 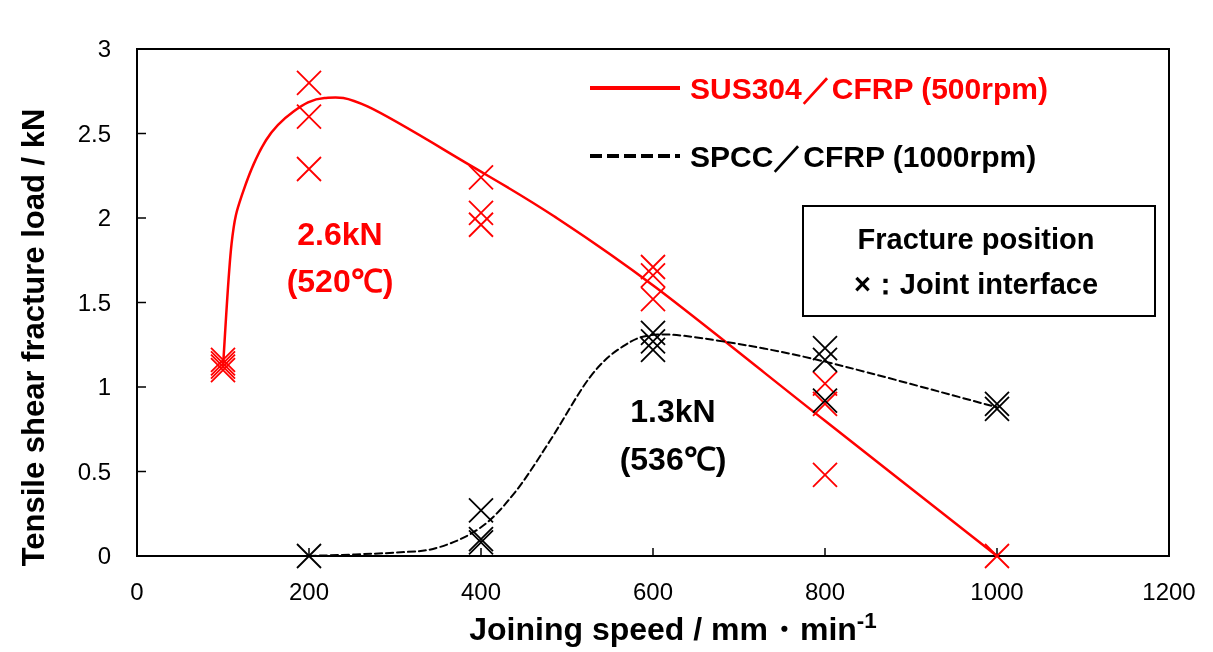 I want to click on x-tick-label: 400, so click(x=481, y=591).